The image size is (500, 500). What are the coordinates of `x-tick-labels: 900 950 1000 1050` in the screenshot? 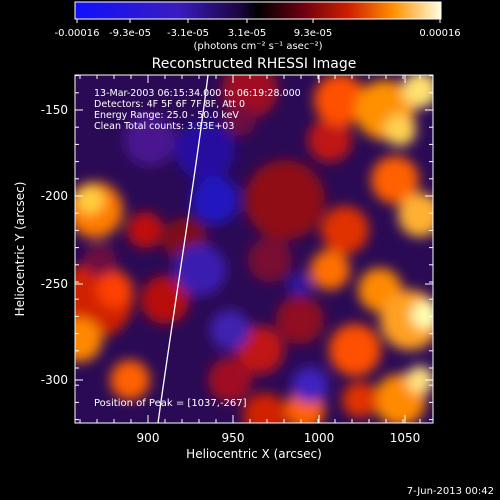 It's located at (279, 438).